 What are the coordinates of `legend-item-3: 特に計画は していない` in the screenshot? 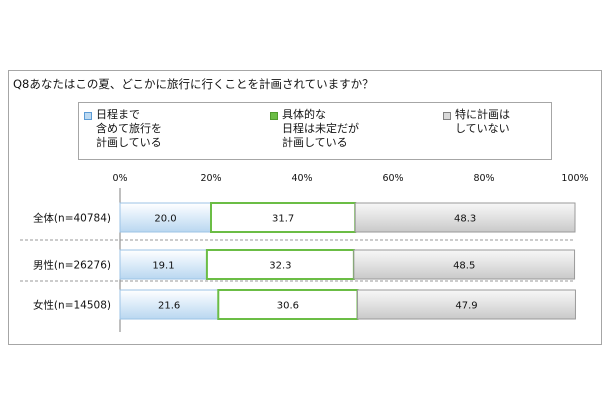 It's located at (476, 122).